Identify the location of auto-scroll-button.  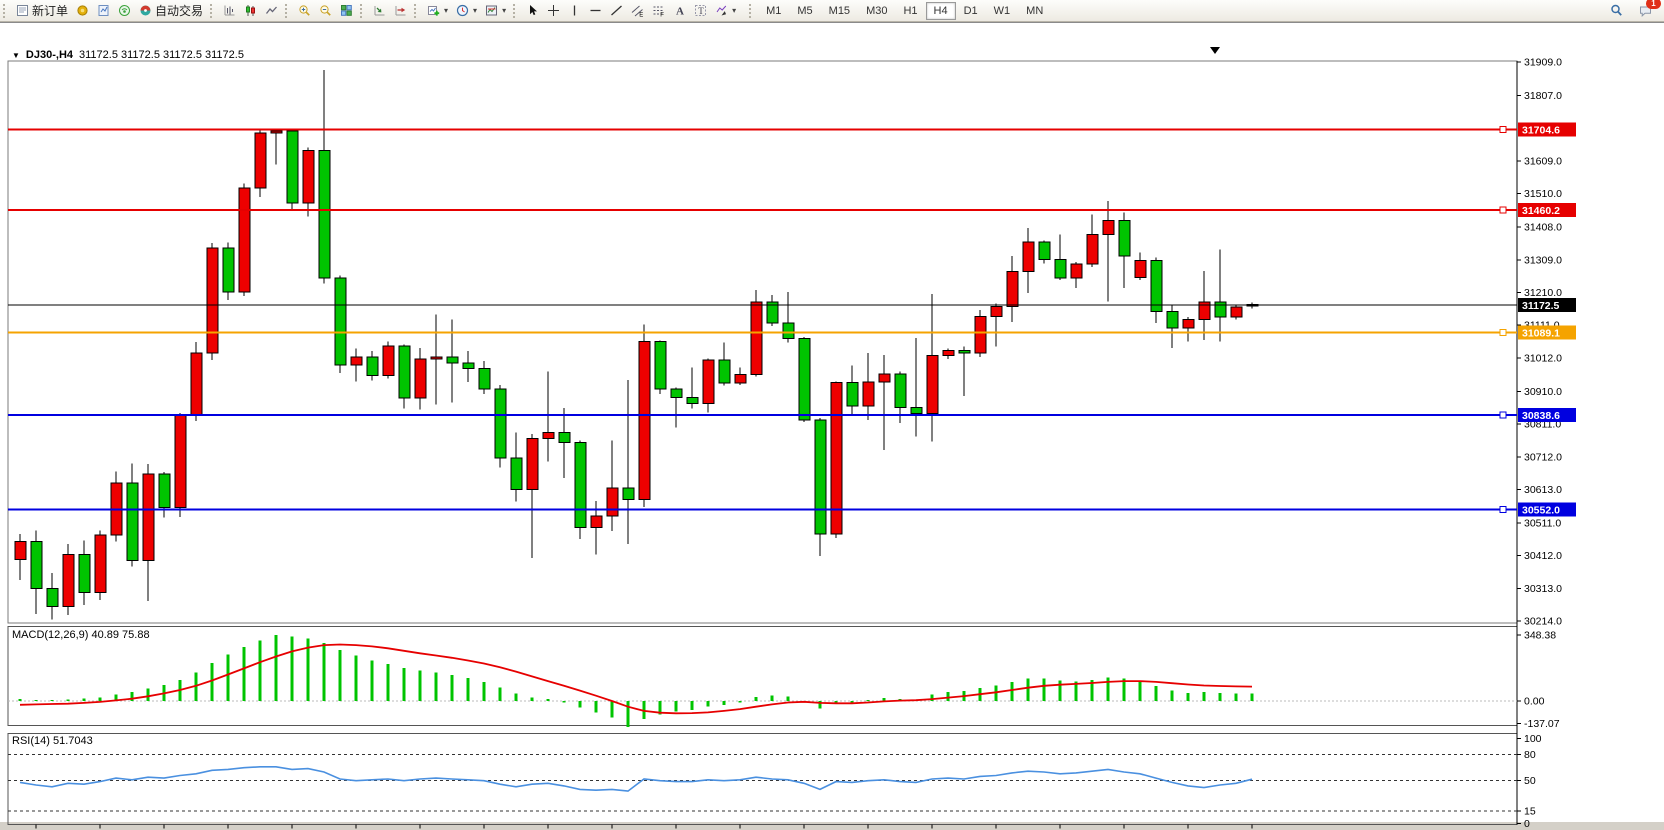
(379, 10).